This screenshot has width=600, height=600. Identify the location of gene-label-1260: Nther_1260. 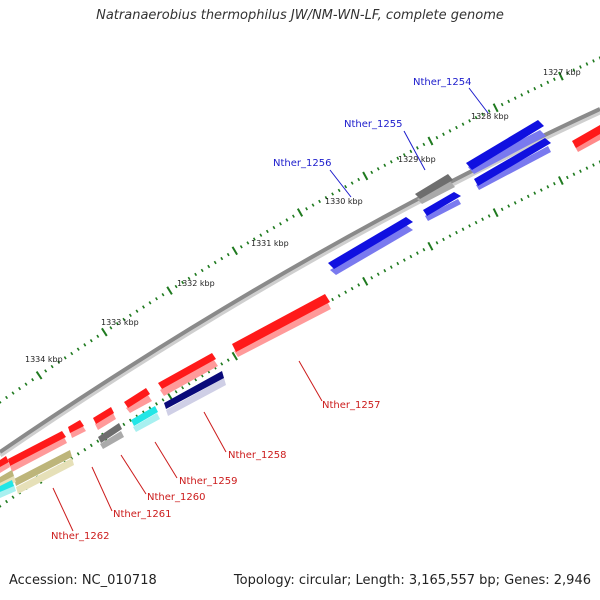
(176, 497).